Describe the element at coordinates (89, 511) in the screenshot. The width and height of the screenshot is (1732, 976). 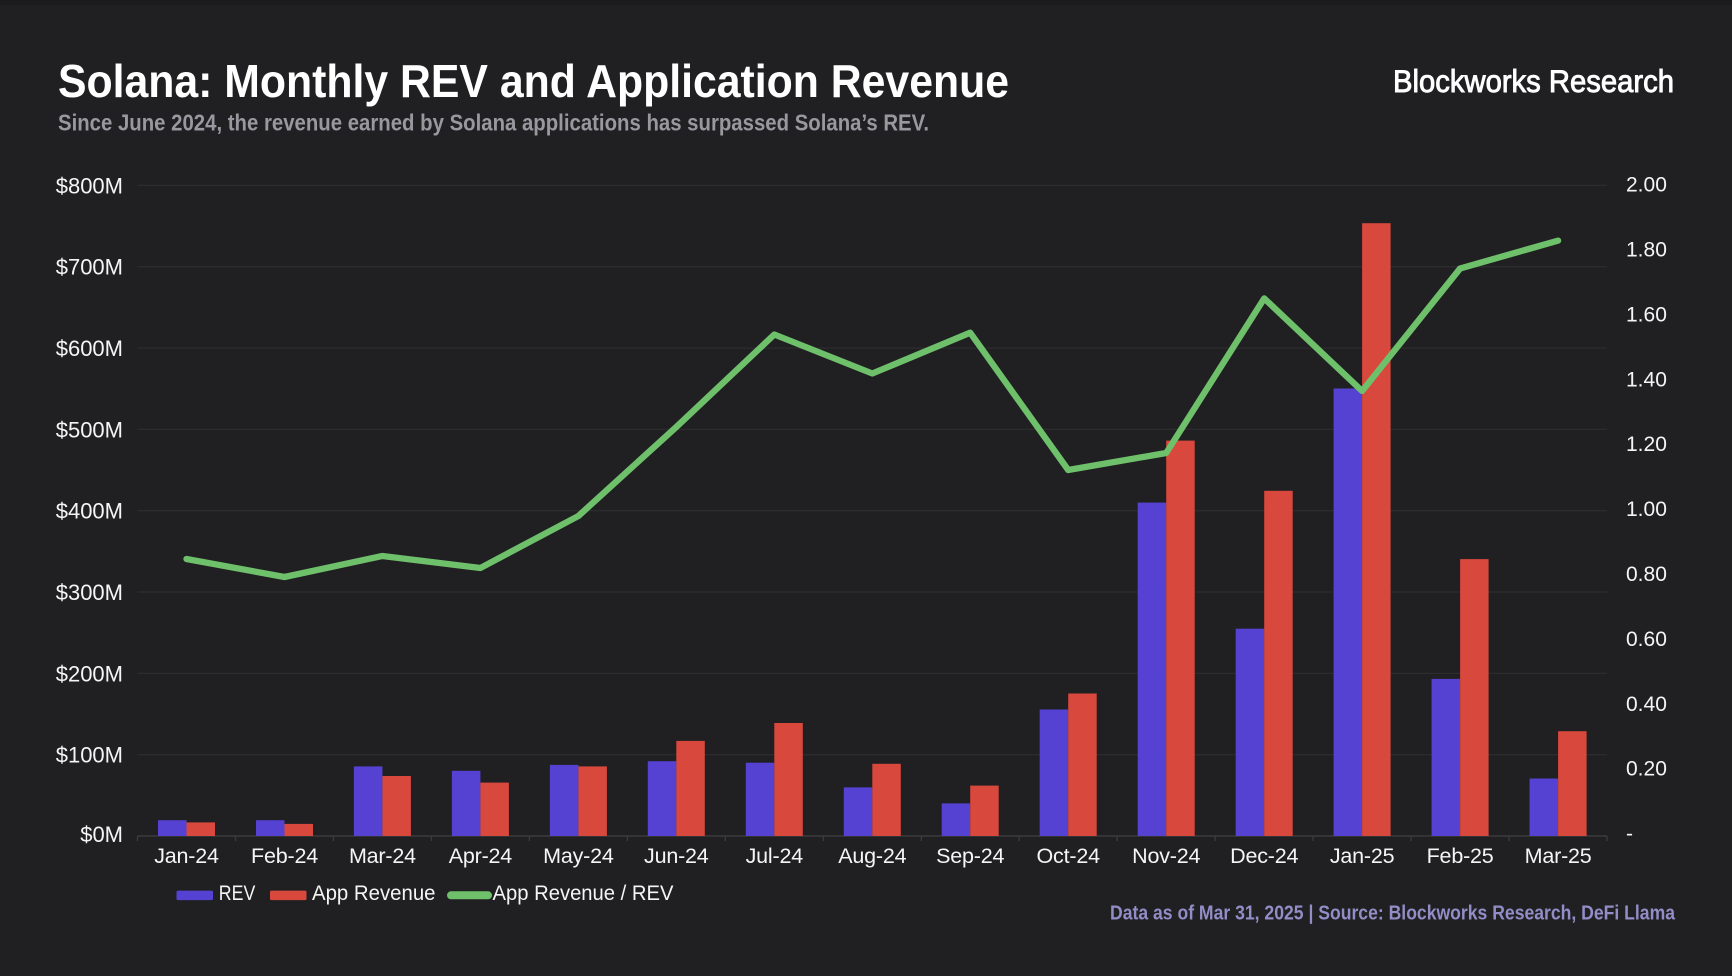
I see `svg-text: $400M` at that location.